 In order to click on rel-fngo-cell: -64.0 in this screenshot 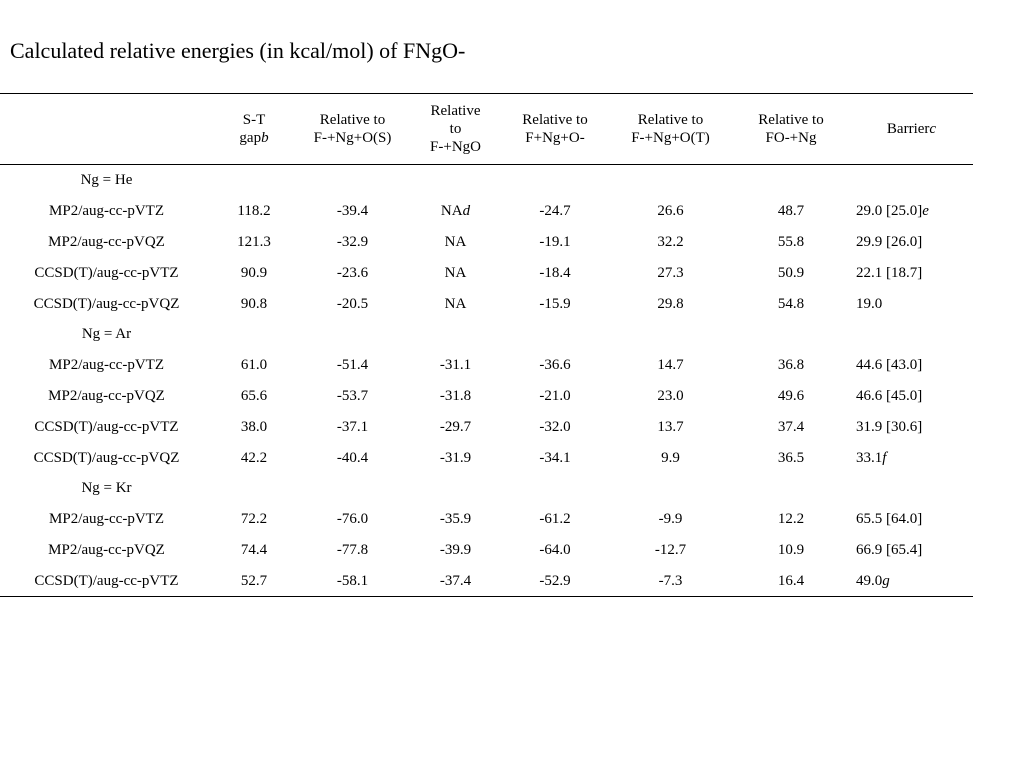, I will do `click(555, 549)`.